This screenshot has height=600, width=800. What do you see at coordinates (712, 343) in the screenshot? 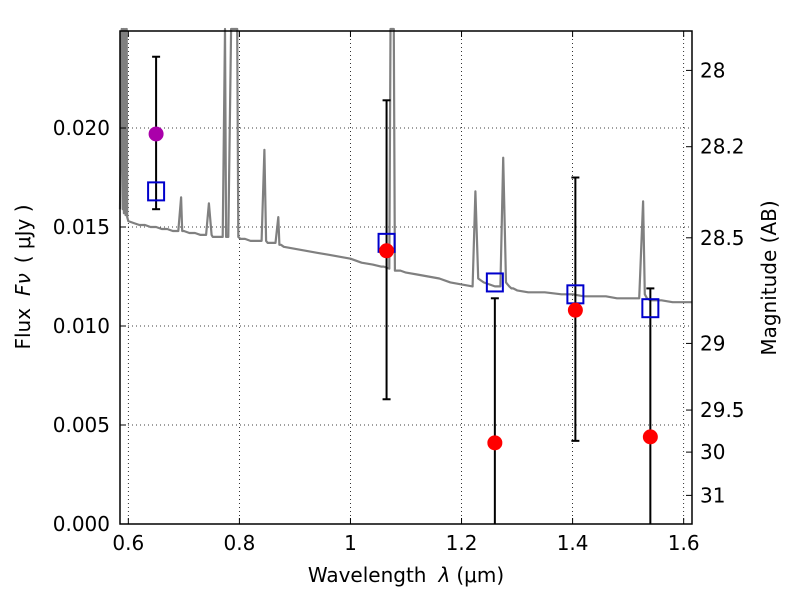
I see `y2-tick-label: 29` at bounding box center [712, 343].